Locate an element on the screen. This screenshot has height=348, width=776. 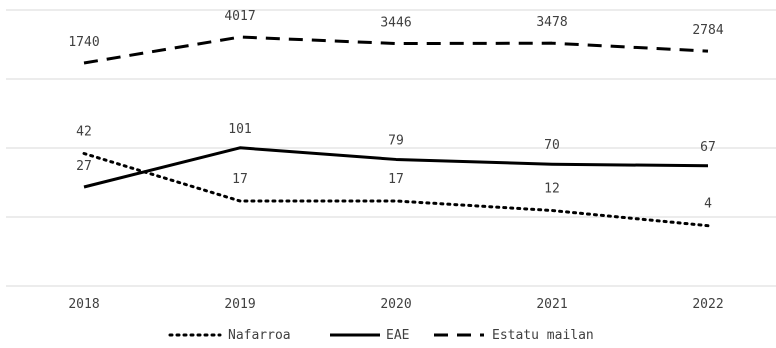
data-label: 101 is located at coordinates (239, 129).